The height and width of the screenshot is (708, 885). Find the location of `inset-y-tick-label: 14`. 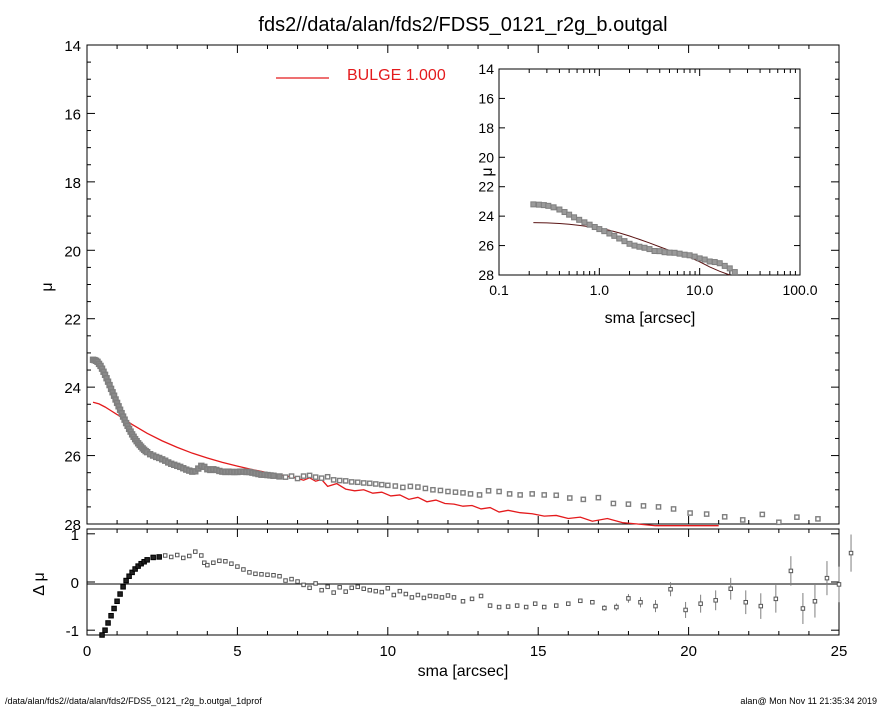

inset-y-tick-label: 14 is located at coordinates (486, 69).